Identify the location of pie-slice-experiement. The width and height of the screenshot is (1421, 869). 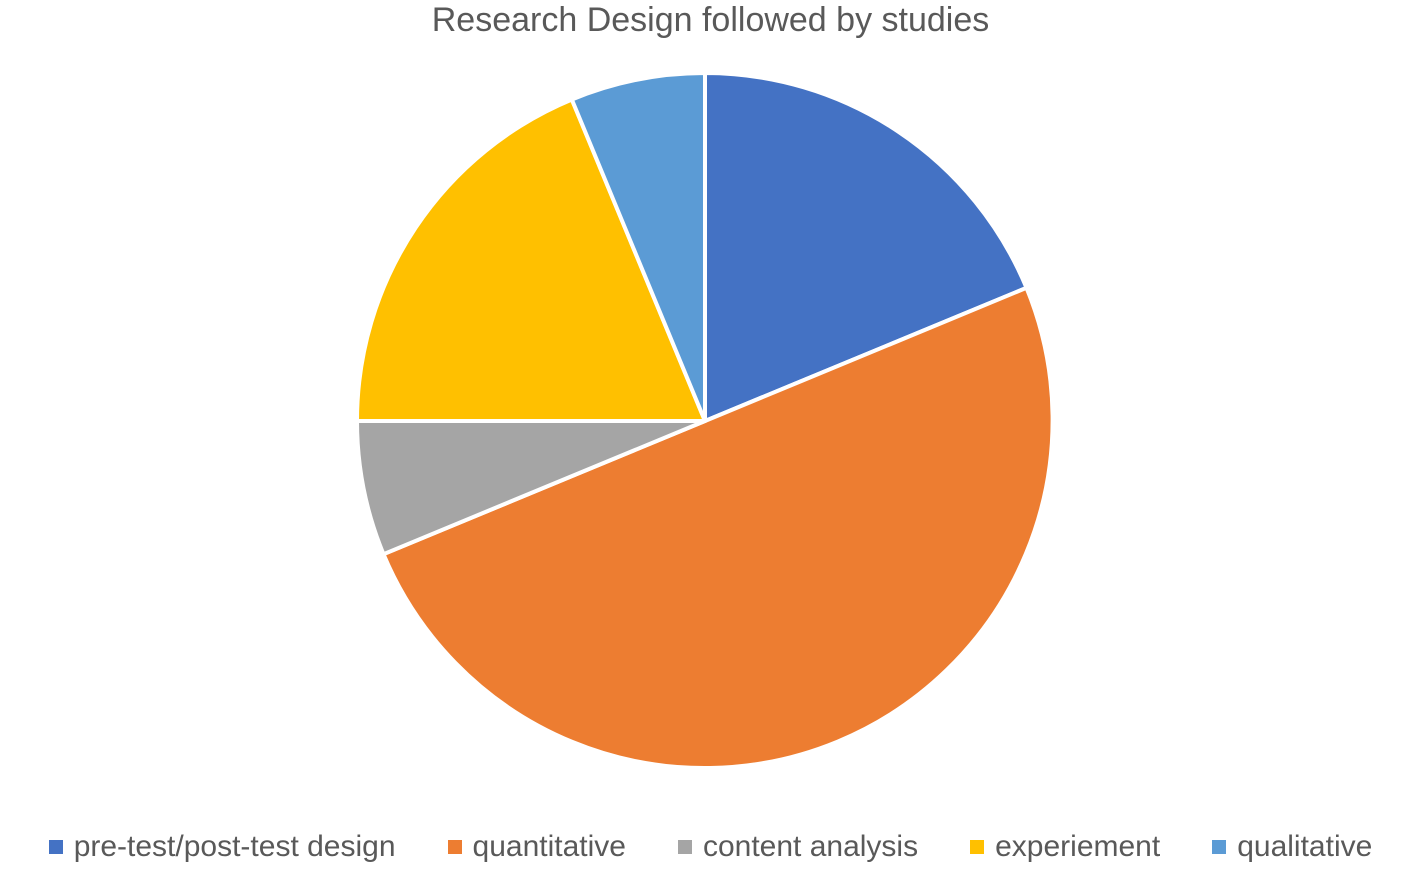
(531, 260).